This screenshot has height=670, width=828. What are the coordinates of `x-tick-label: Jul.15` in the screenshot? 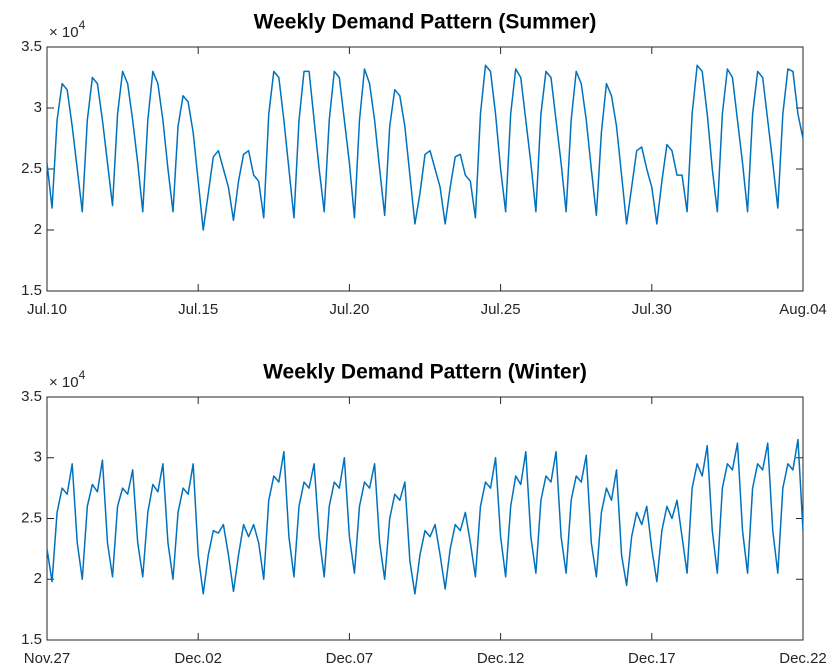 It's located at (198, 309).